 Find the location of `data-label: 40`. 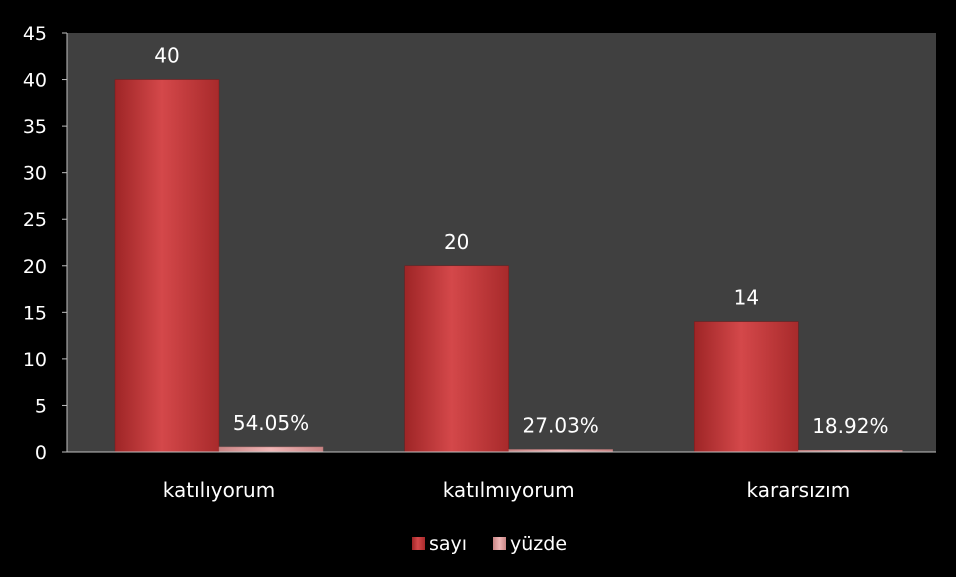

data-label: 40 is located at coordinates (166, 56).